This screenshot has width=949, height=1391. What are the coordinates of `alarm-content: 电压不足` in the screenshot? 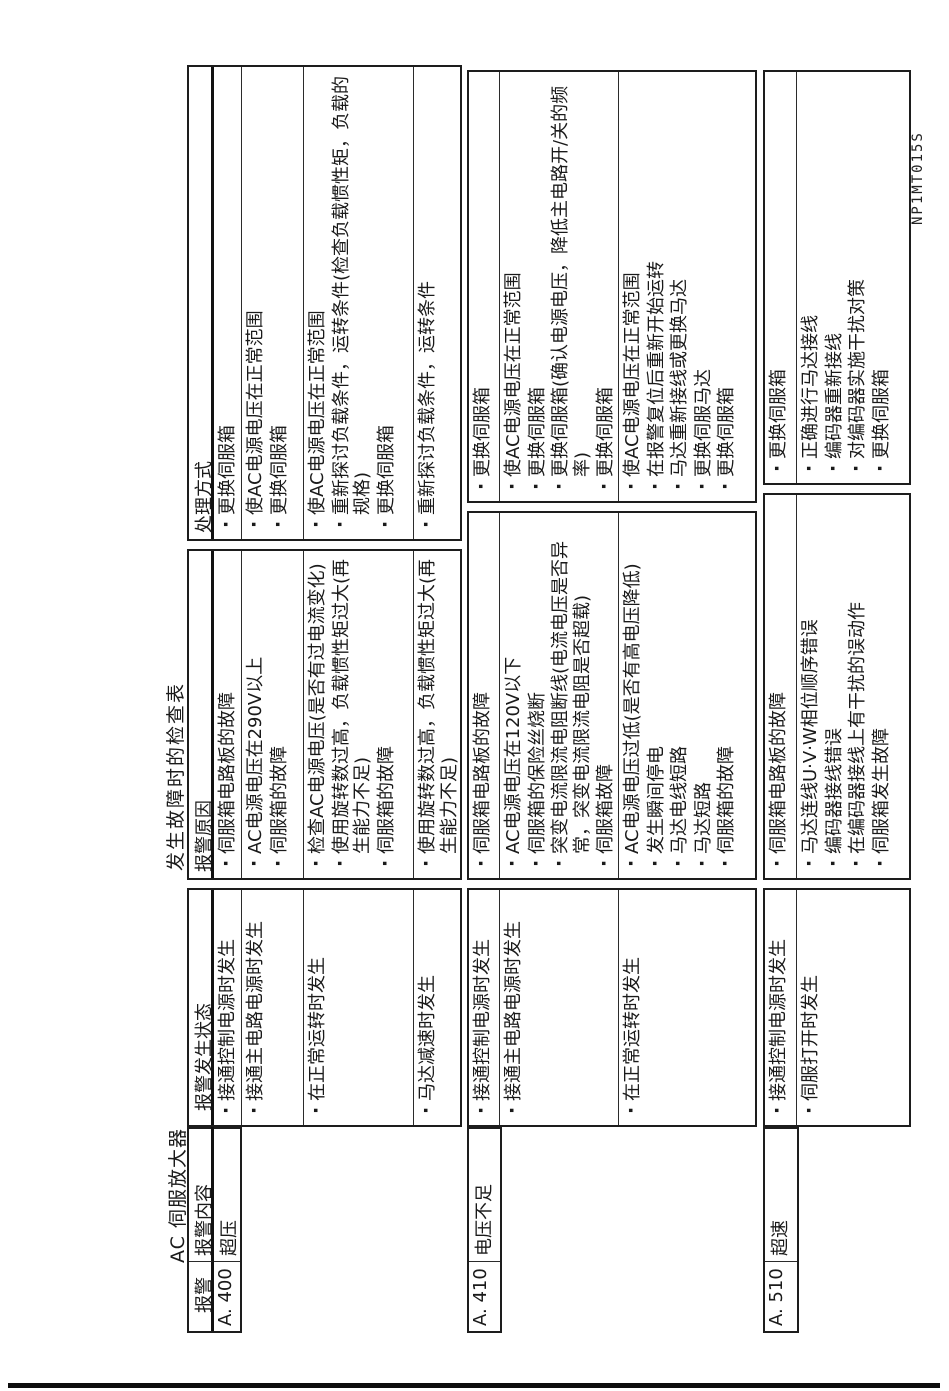 It's located at (484, 1220).